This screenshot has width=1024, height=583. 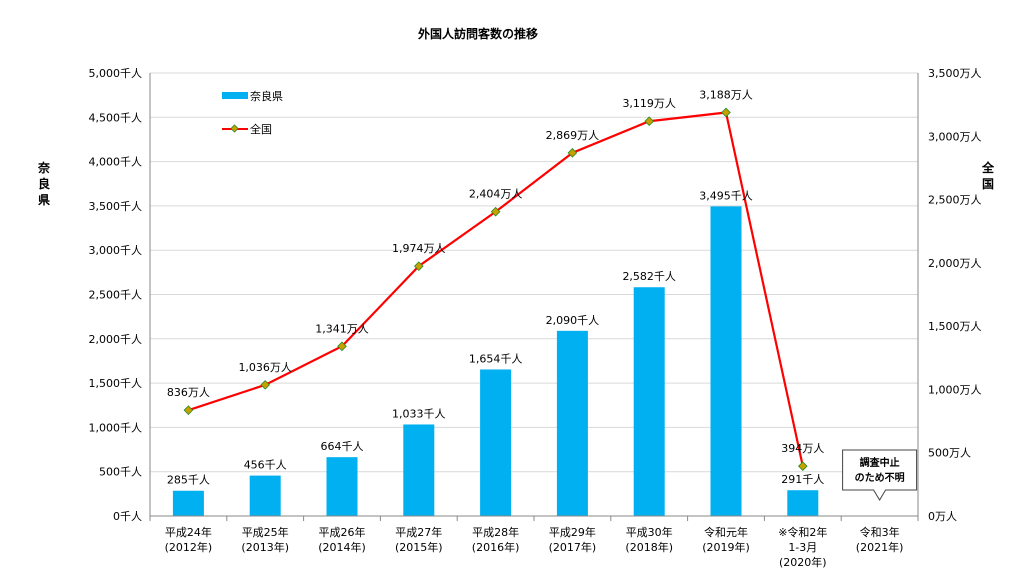 What do you see at coordinates (419, 413) in the screenshot?
I see `bar-label: 1,033千人` at bounding box center [419, 413].